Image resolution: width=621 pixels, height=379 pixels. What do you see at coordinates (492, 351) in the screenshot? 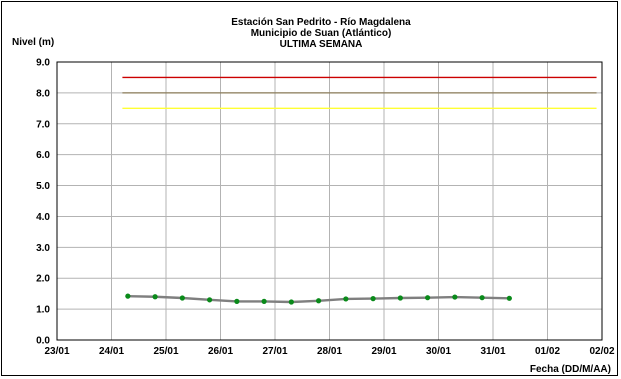
I see `x-tick-label: 31/01` at bounding box center [492, 351].